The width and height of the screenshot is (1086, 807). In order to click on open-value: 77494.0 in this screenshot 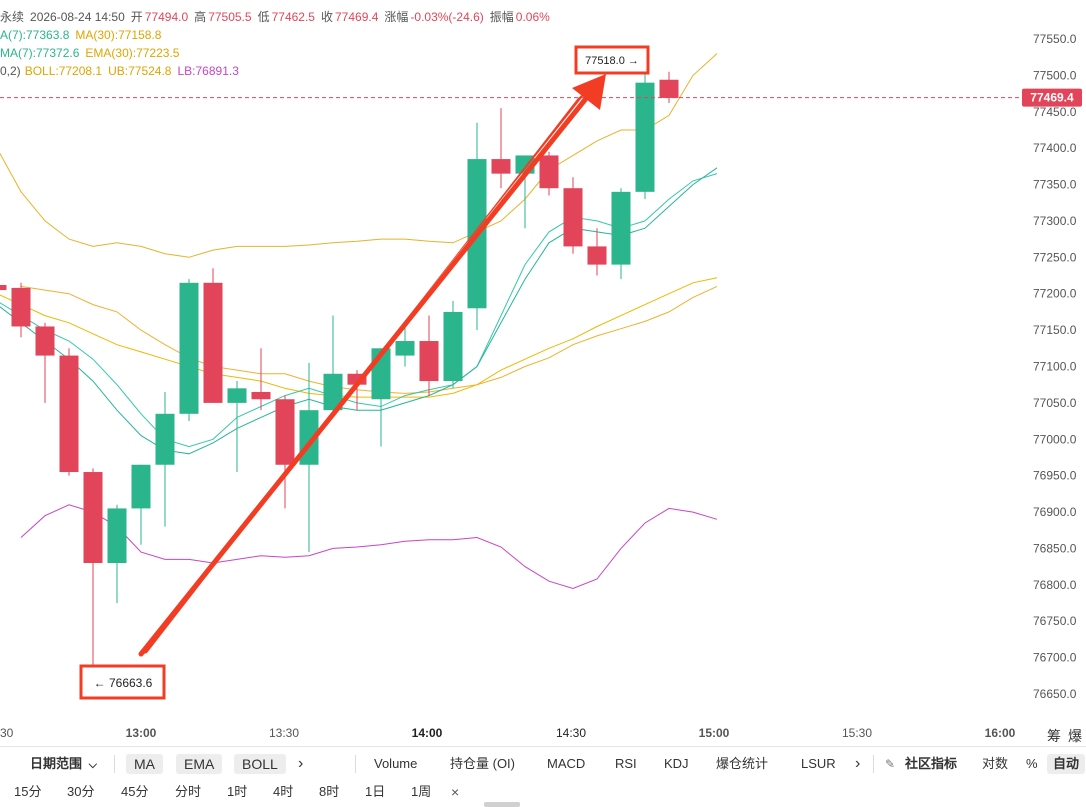, I will do `click(166, 17)`.